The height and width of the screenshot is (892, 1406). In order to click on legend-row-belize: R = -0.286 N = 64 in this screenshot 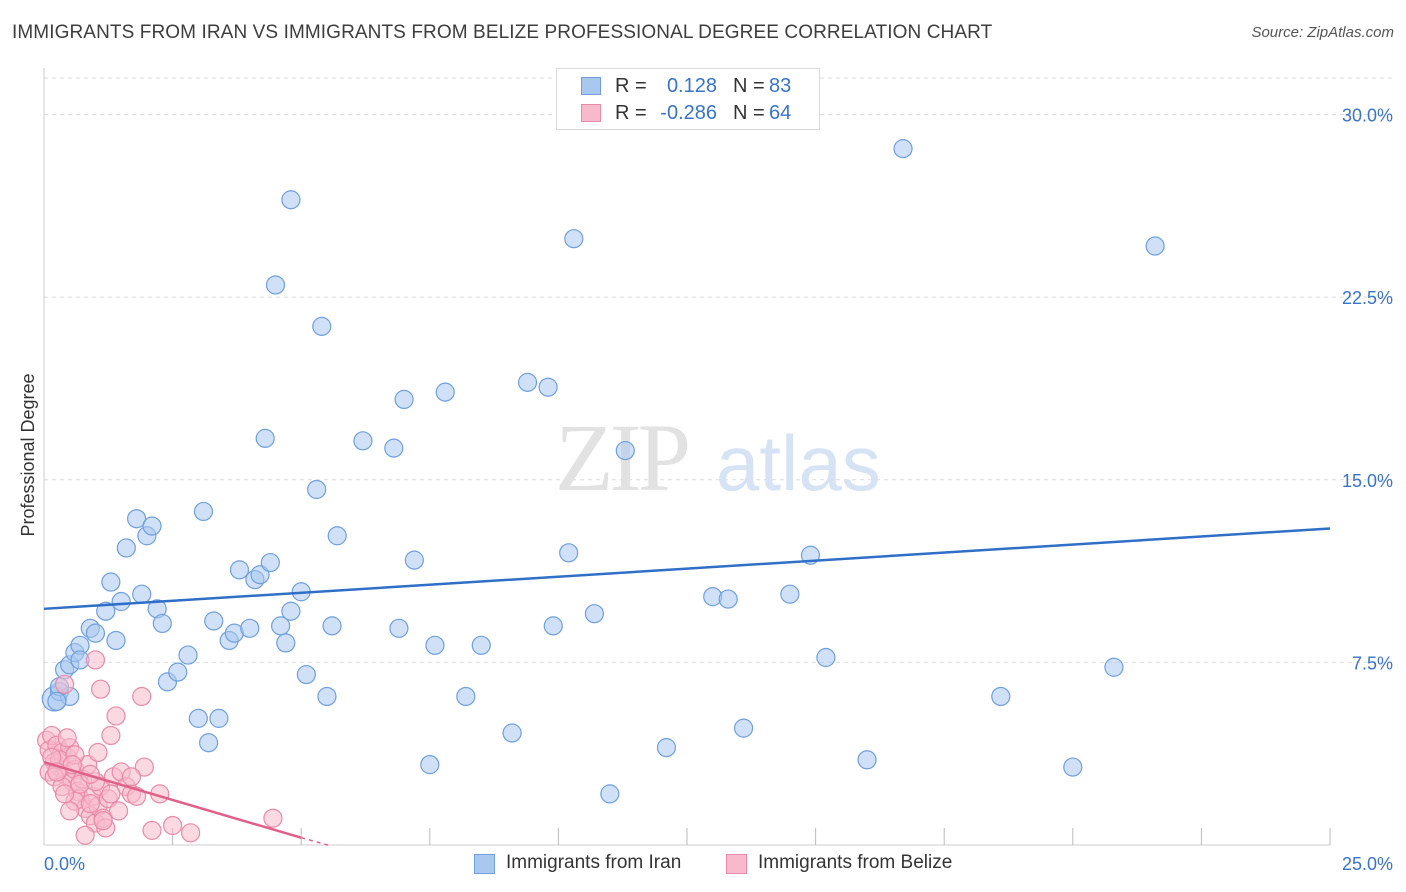, I will do `click(688, 113)`.